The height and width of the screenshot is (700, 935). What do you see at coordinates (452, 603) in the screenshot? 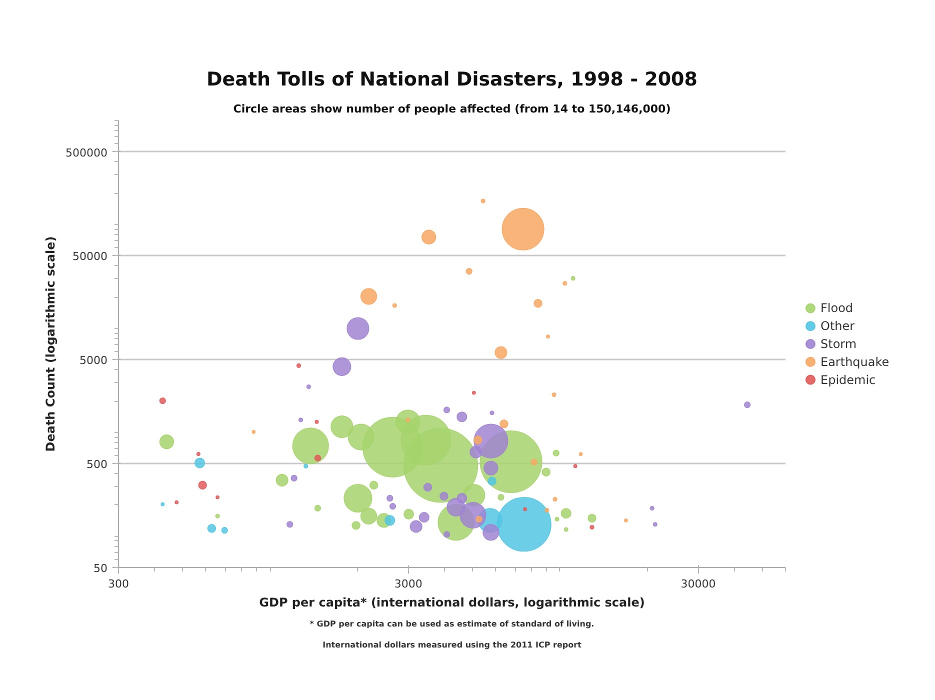
I see `x-axis-title: GDP per capita* (international dollars, logarithmic scale)` at bounding box center [452, 603].